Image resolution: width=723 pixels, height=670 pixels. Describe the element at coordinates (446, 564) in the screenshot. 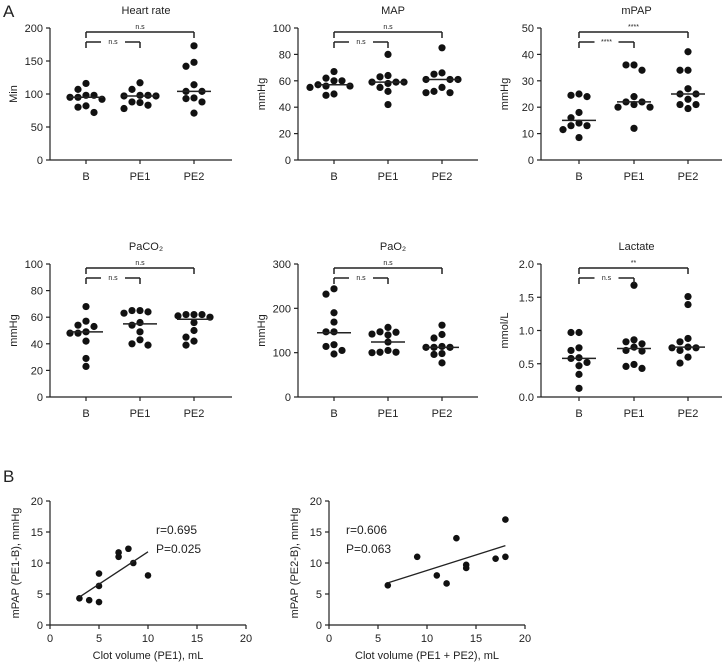

I see `regression-line` at that location.